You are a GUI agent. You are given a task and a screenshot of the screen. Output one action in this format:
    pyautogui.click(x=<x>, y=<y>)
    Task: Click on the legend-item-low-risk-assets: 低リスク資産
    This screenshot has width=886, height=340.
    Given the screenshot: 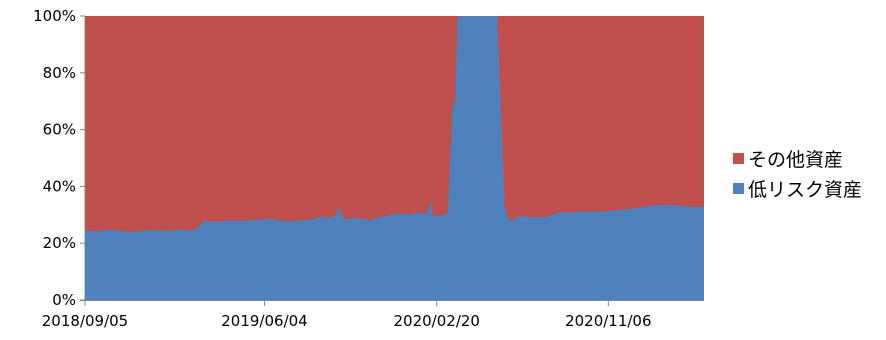 What is the action you would take?
    pyautogui.click(x=797, y=188)
    